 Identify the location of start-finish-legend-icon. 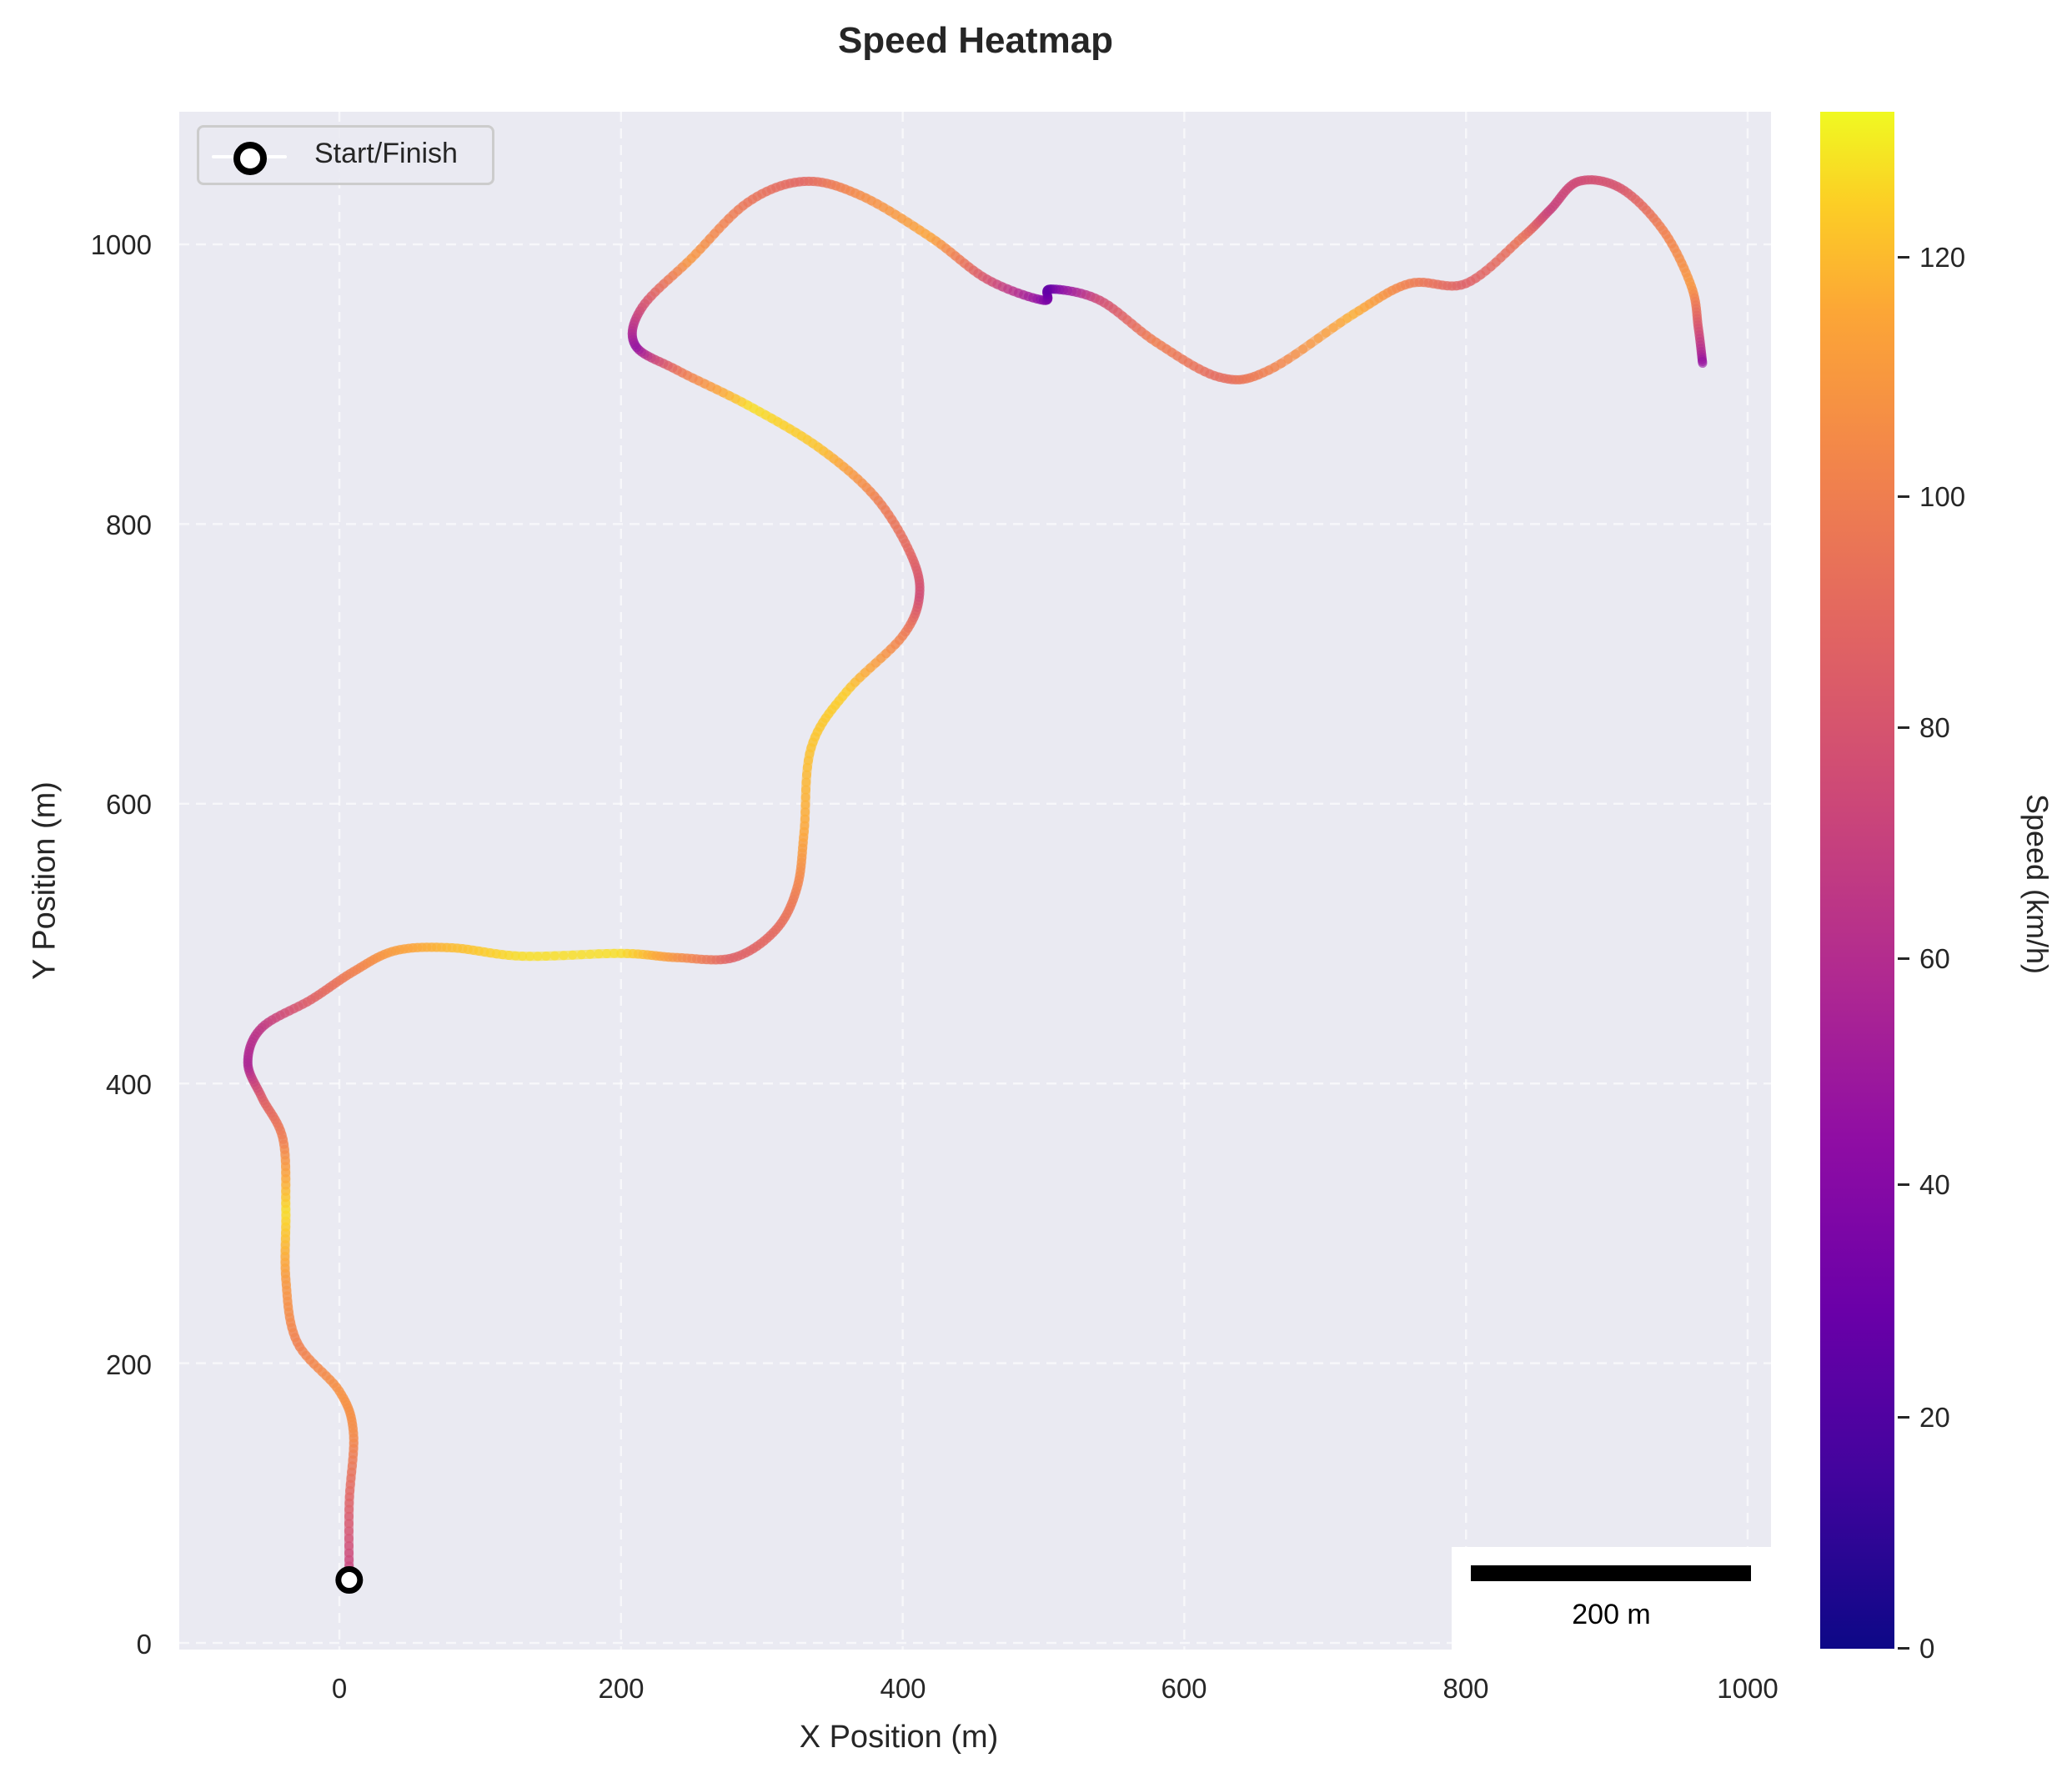
(250, 158).